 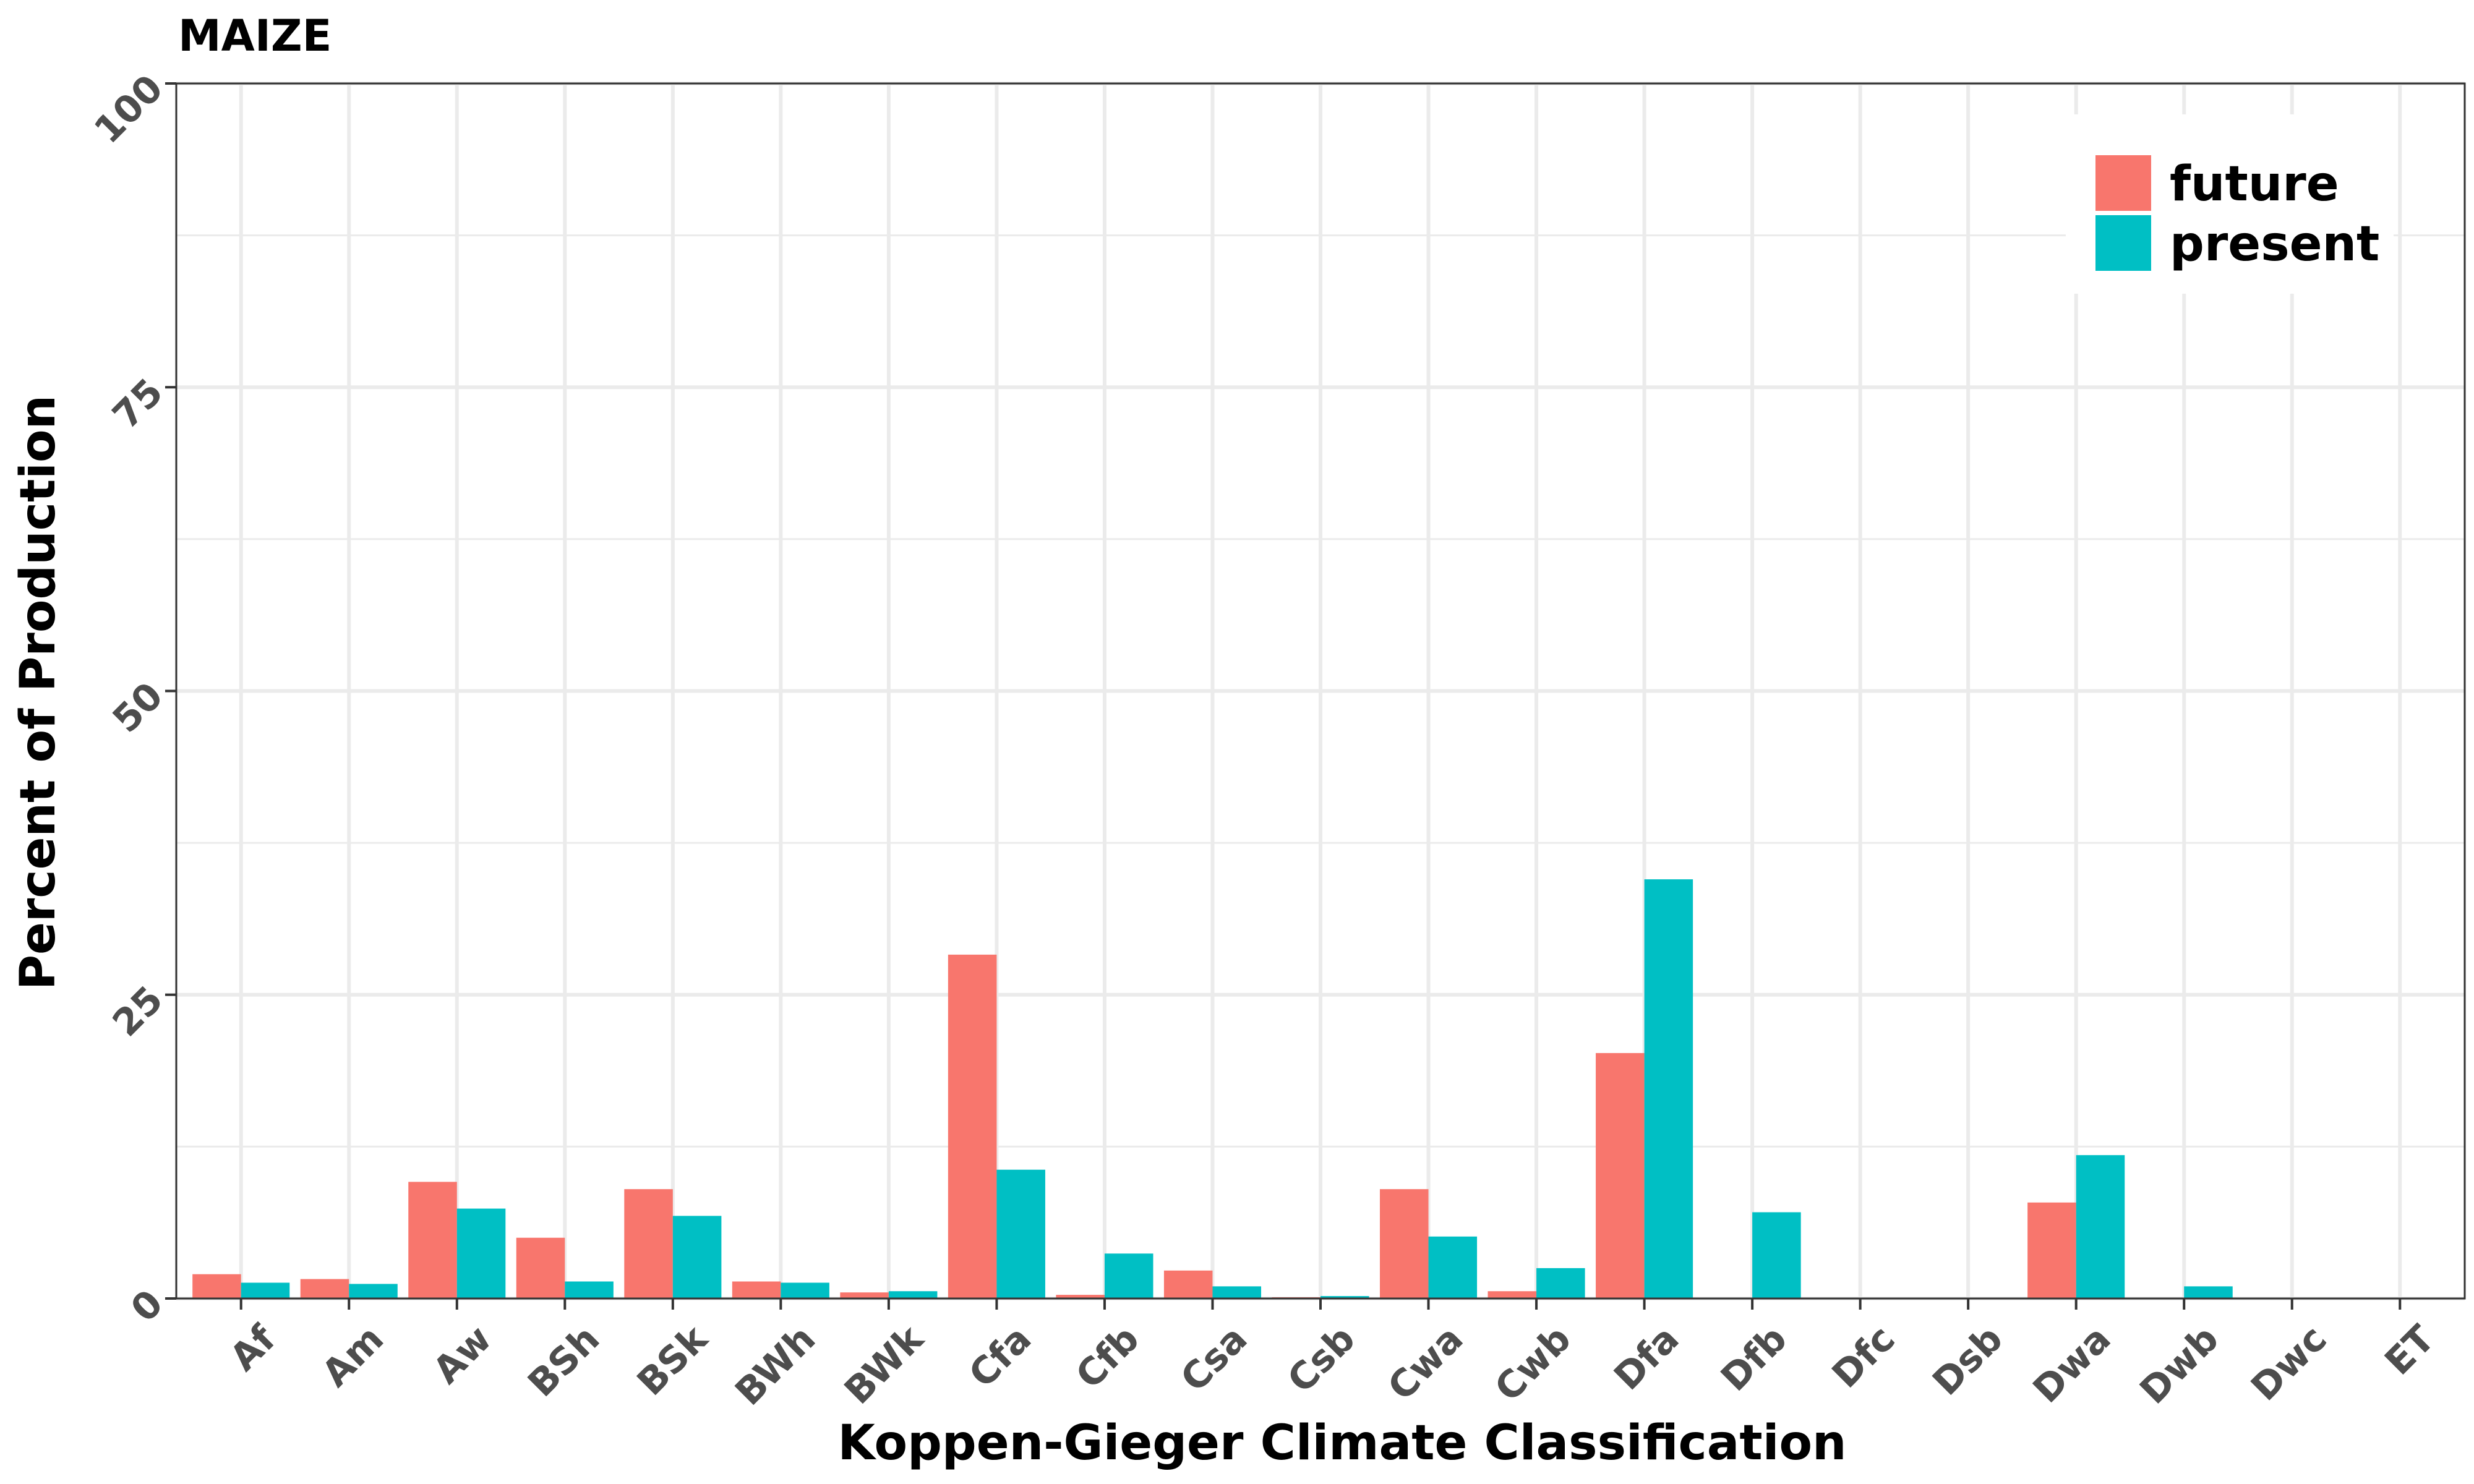 I want to click on bar-present-Aw, so click(x=481, y=1253).